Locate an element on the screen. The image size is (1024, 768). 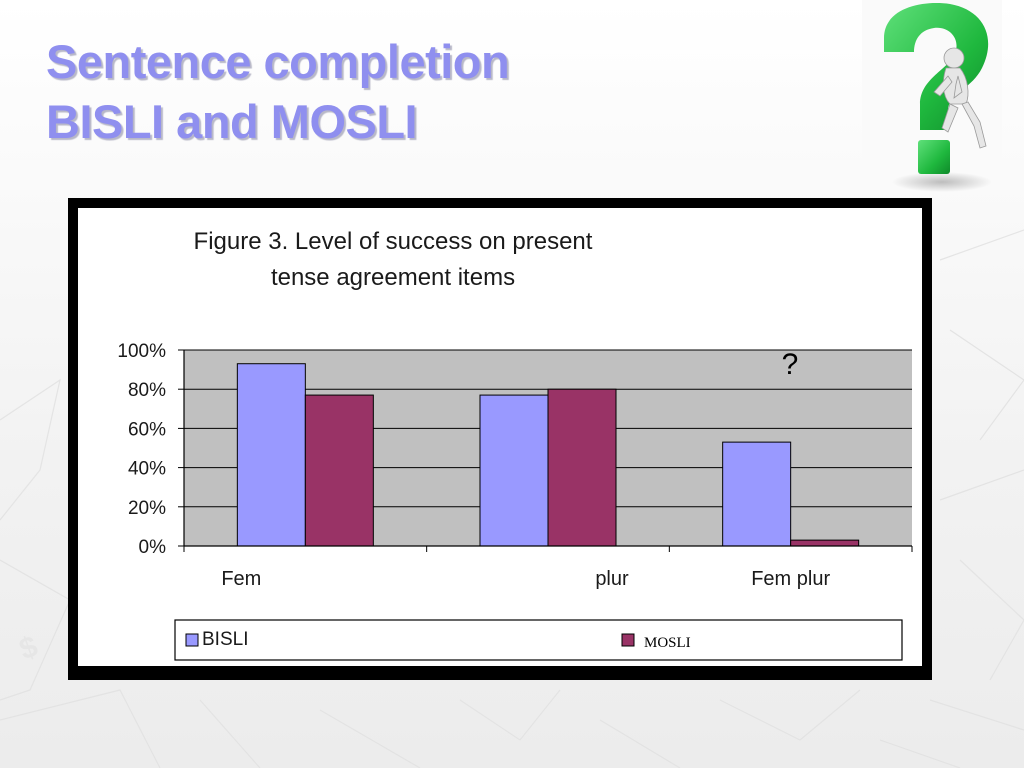
y-tick-label: 80% is located at coordinates (147, 390).